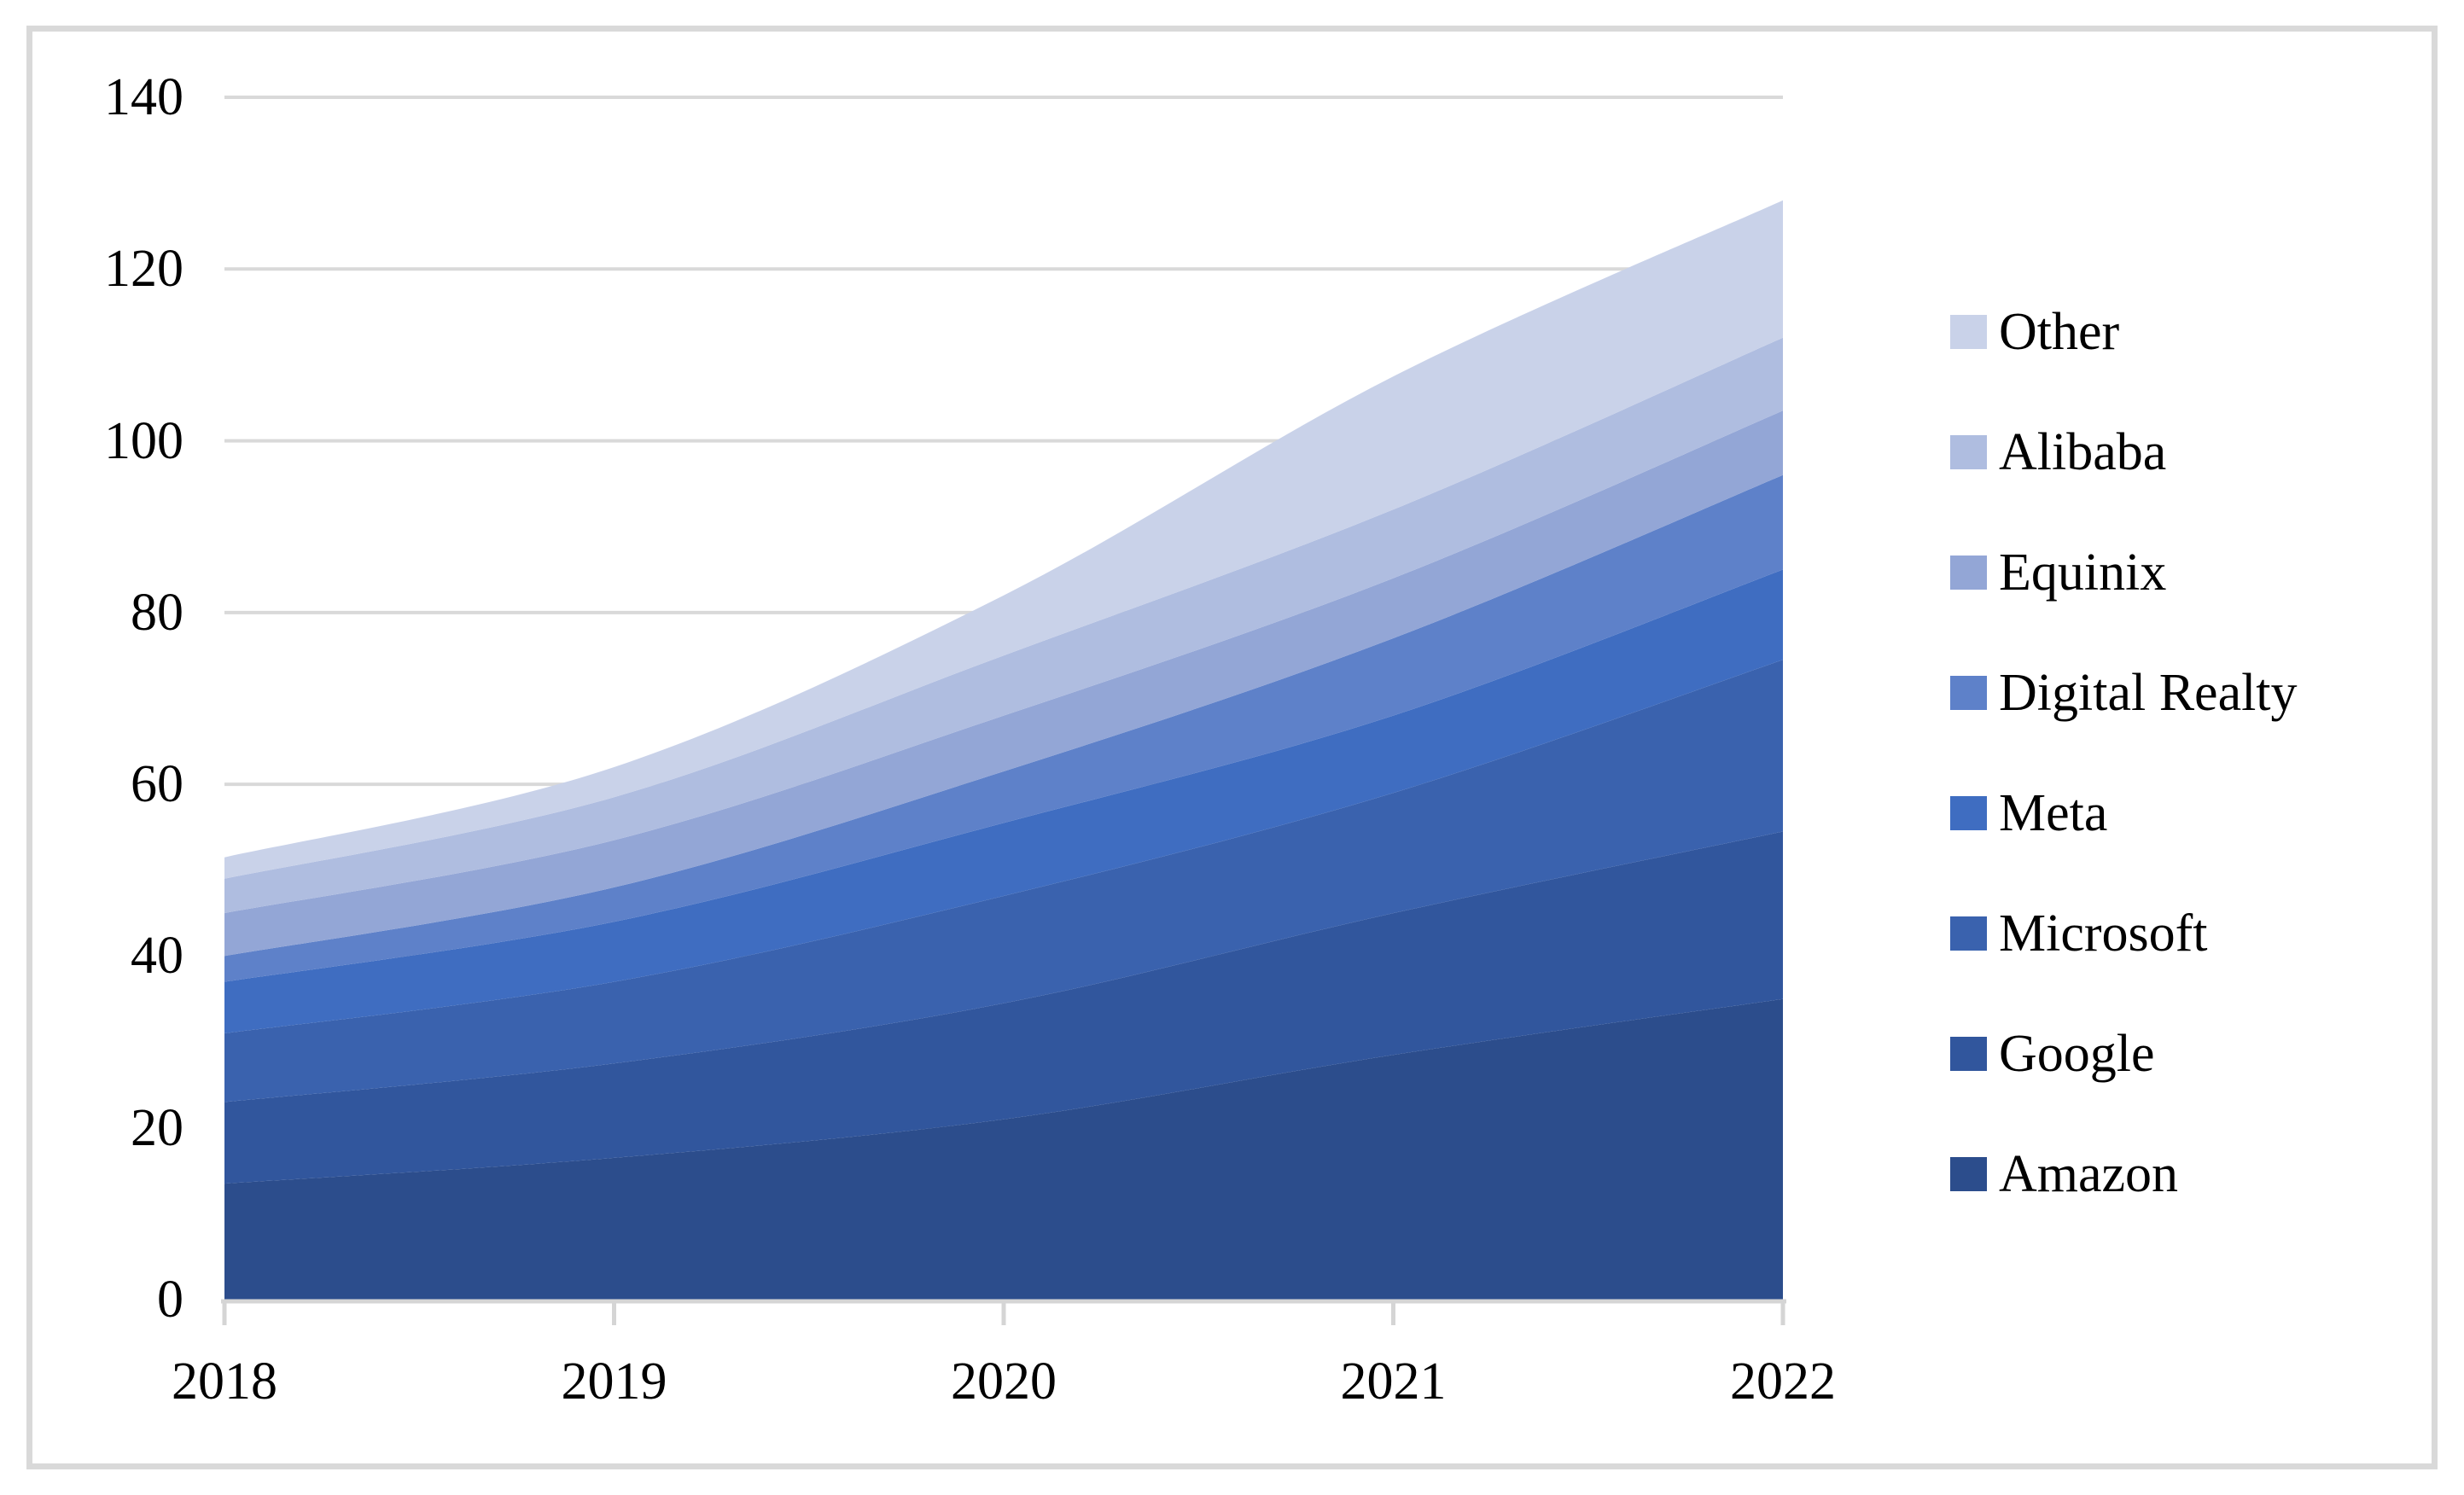 The image size is (2464, 1495). Describe the element at coordinates (157, 784) in the screenshot. I see `y-axis-label-60: 60` at that location.